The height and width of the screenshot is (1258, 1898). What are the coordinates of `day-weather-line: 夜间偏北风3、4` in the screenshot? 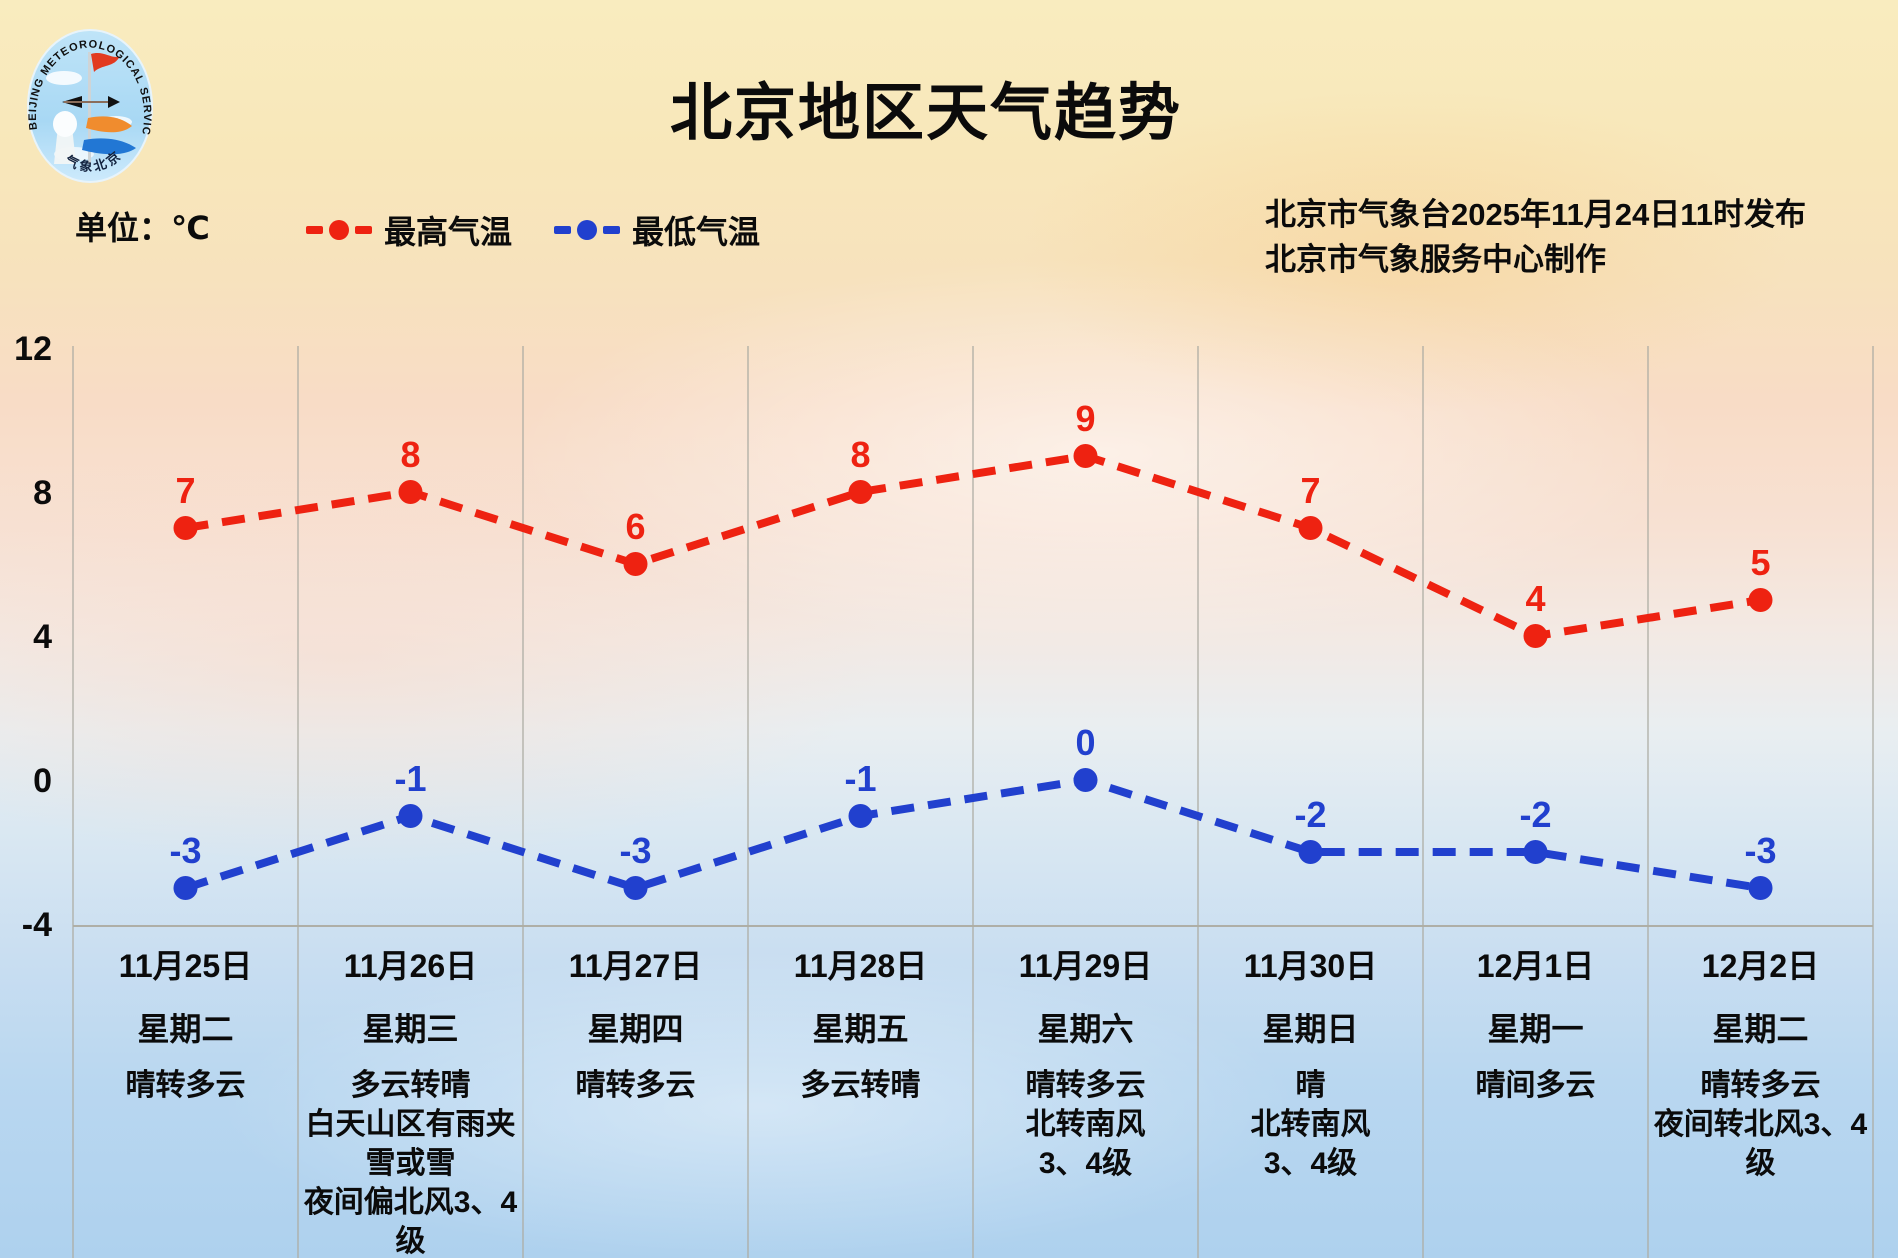 It's located at (410, 1202).